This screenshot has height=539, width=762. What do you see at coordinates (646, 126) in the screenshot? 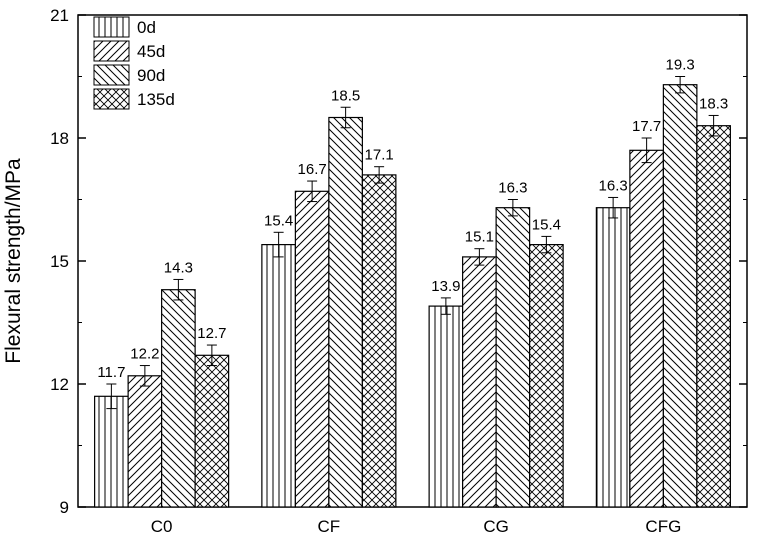
I see `data-label: 17.7` at bounding box center [646, 126].